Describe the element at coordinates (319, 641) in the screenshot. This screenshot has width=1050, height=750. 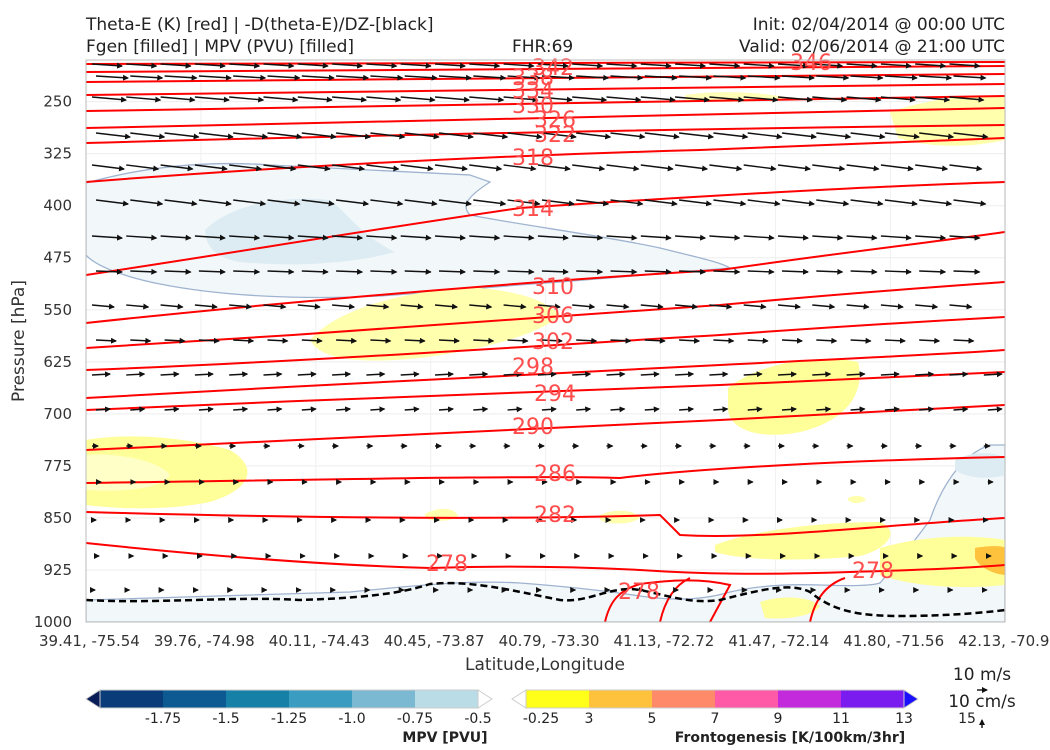
I see `x-tick-label: 40.11, -74.43` at that location.